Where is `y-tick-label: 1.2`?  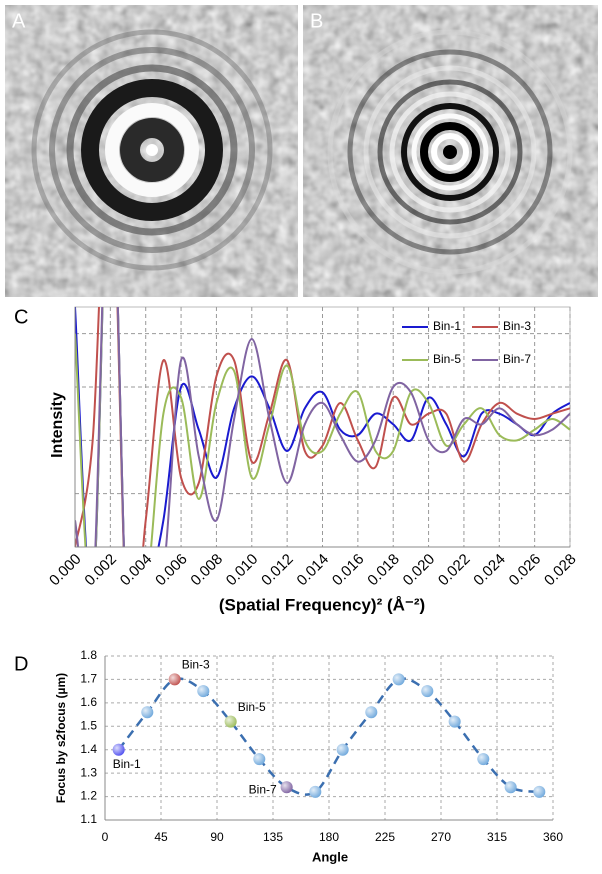 y-tick-label: 1.2 is located at coordinates (88, 796).